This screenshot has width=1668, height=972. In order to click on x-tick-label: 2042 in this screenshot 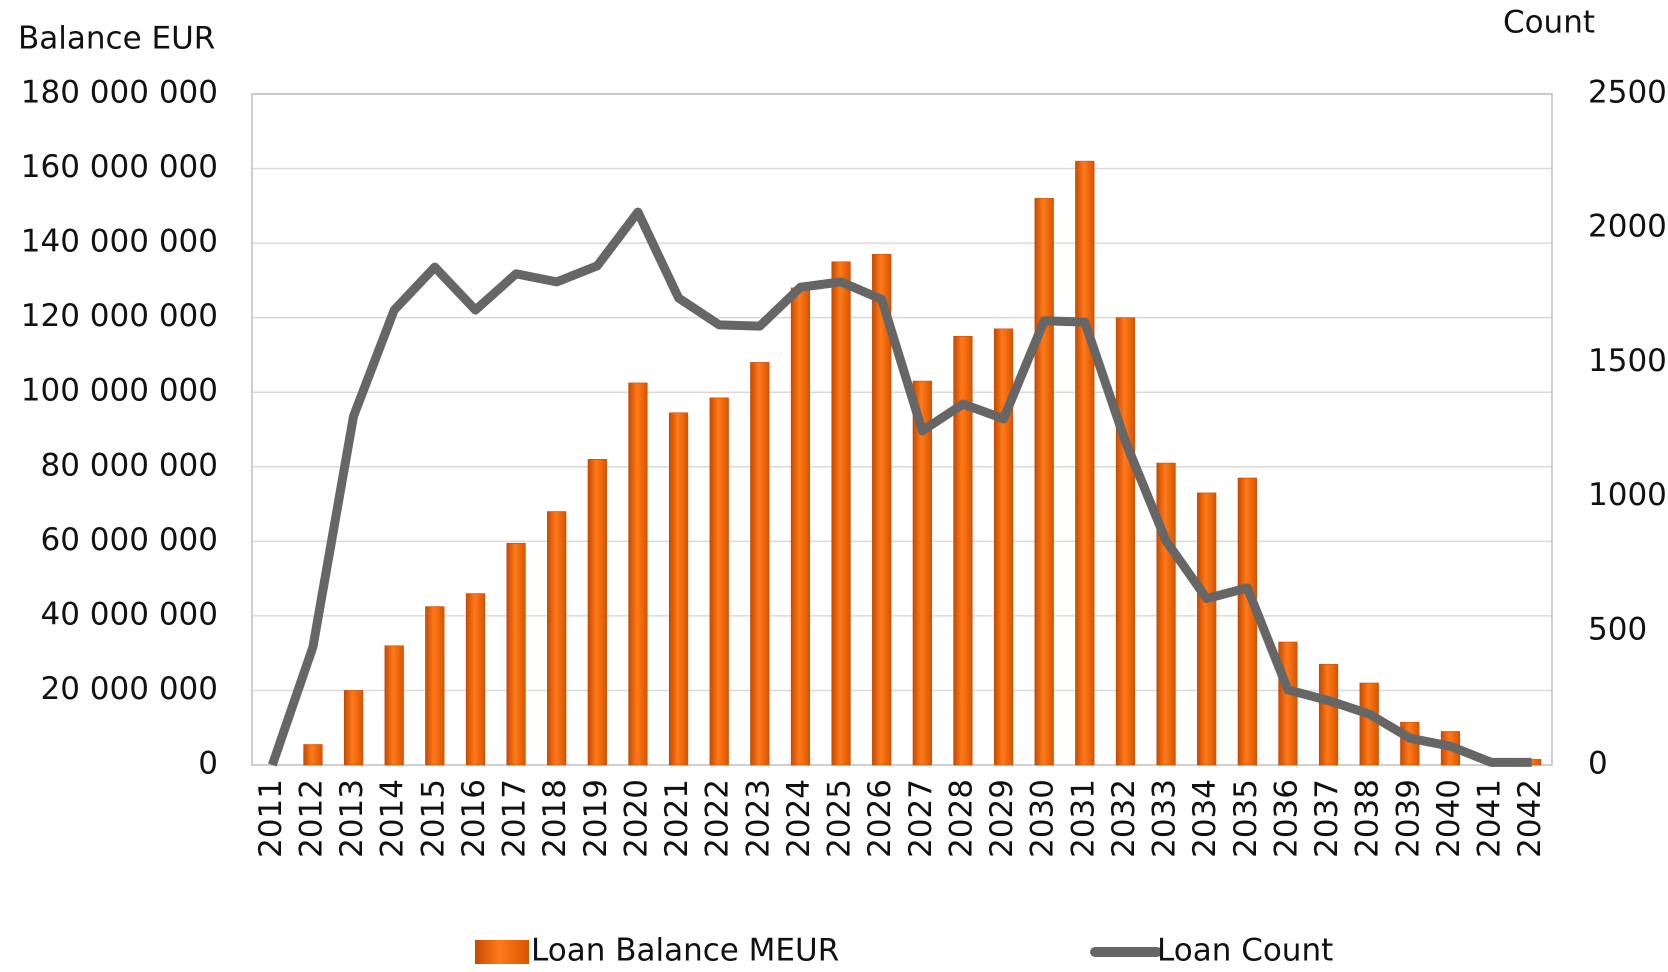, I will do `click(1530, 818)`.